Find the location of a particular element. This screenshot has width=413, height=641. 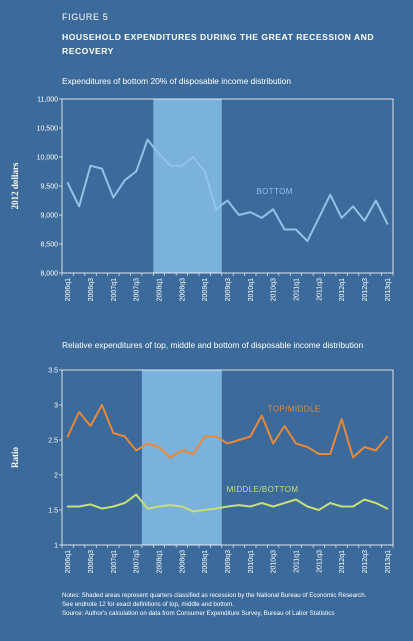

y-tick-label: 2 is located at coordinates (56, 476).